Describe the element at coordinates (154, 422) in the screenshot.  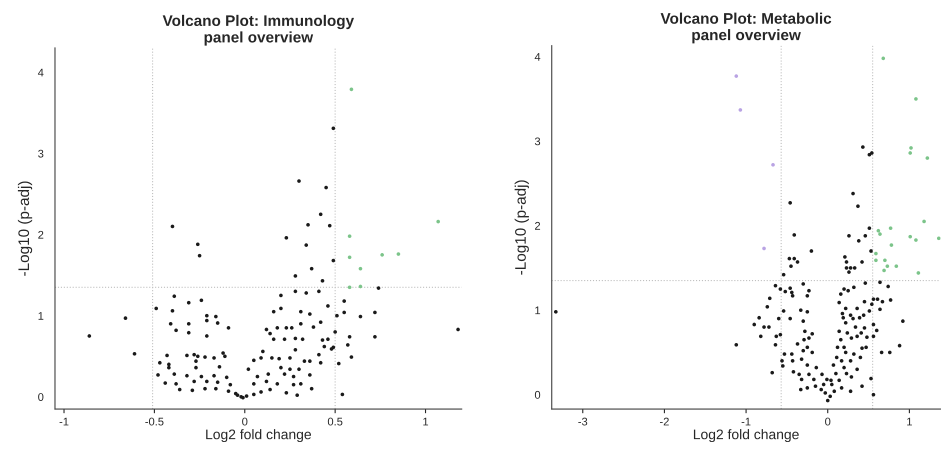
I see `x-tick-label: -0.5` at that location.